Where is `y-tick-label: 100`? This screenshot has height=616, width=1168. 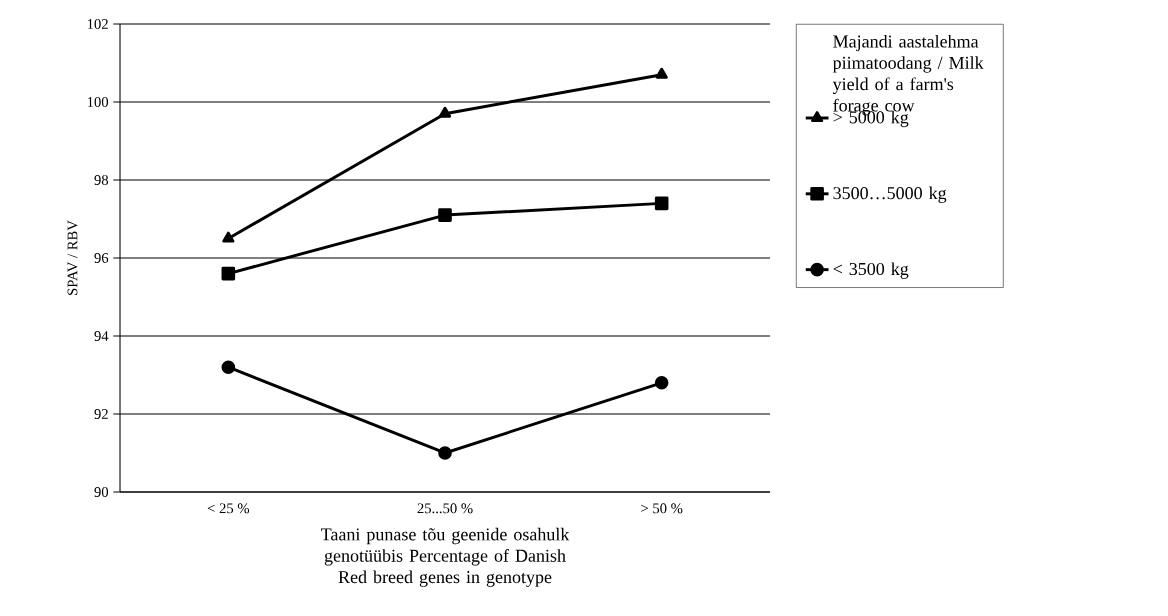 y-tick-label: 100 is located at coordinates (98, 102).